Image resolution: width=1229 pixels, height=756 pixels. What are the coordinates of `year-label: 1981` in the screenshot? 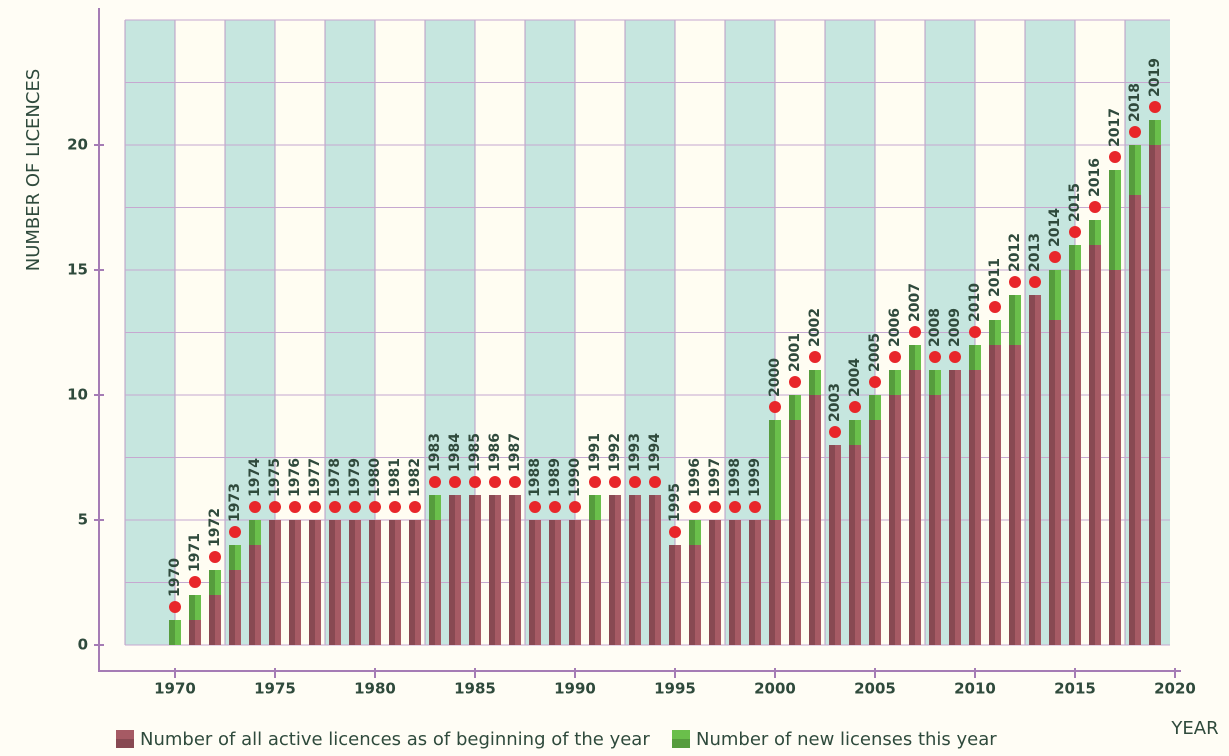 It's located at (395, 477).